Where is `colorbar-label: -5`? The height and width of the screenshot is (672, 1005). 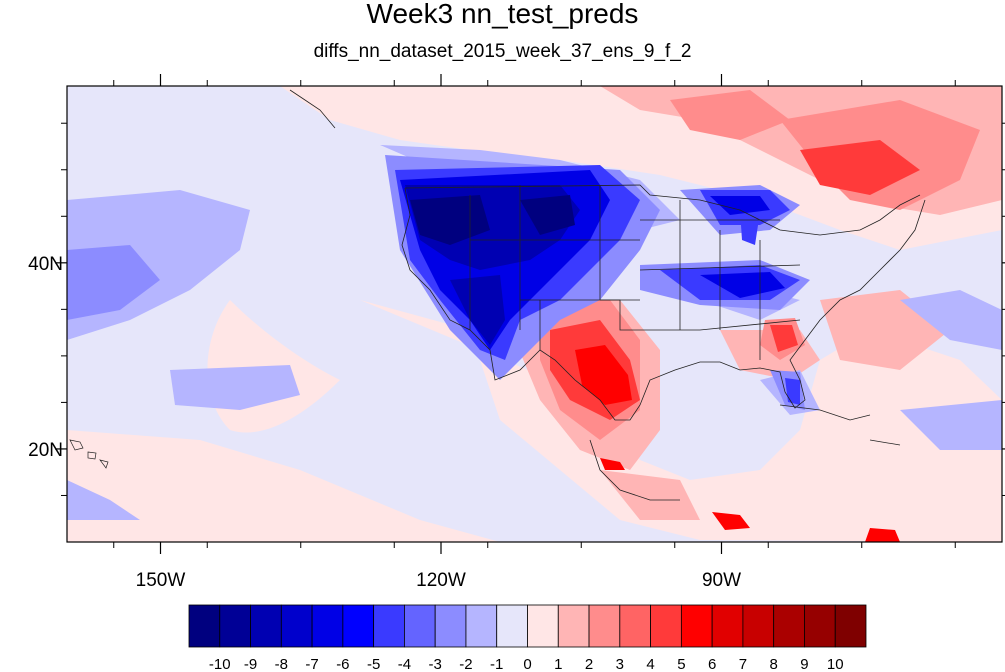
colorbar-label: -5 is located at coordinates (373, 664).